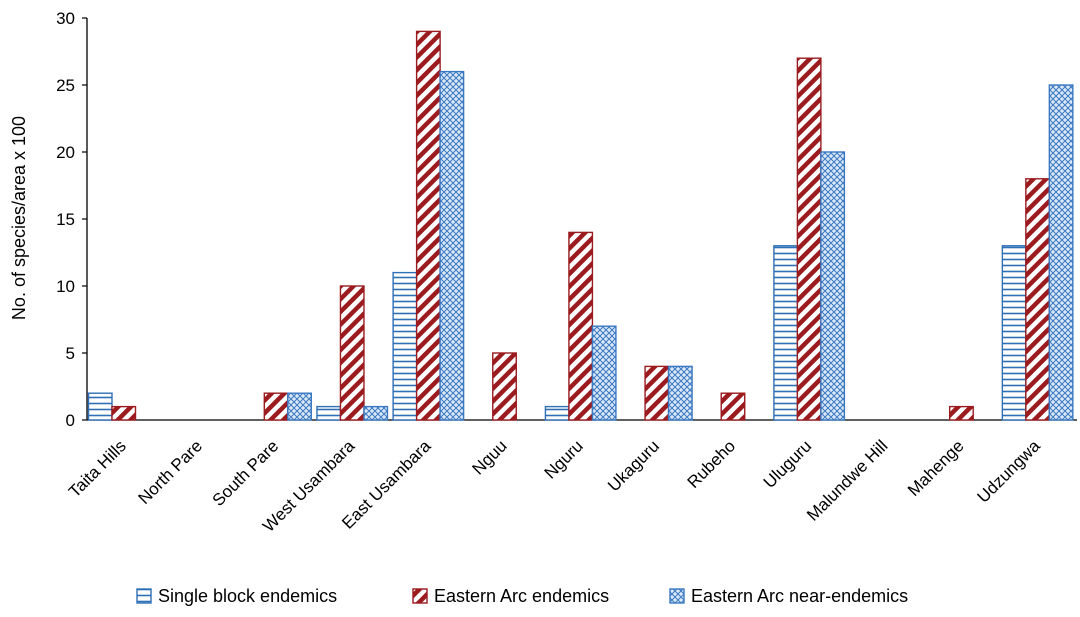  What do you see at coordinates (170, 472) in the screenshot?
I see `x-category-label: North Pare` at bounding box center [170, 472].